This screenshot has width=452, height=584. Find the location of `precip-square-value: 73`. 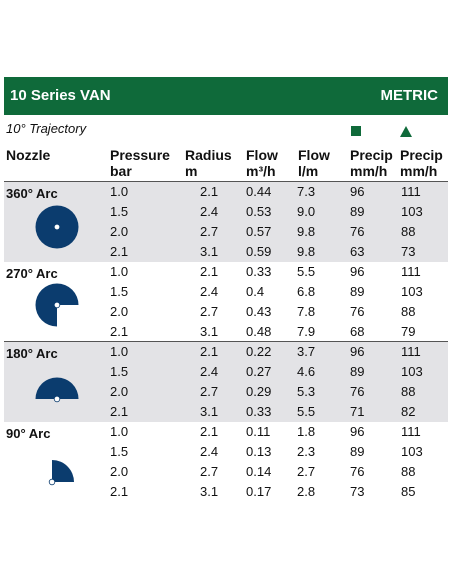

precip-square-value: 73 is located at coordinates (357, 491).